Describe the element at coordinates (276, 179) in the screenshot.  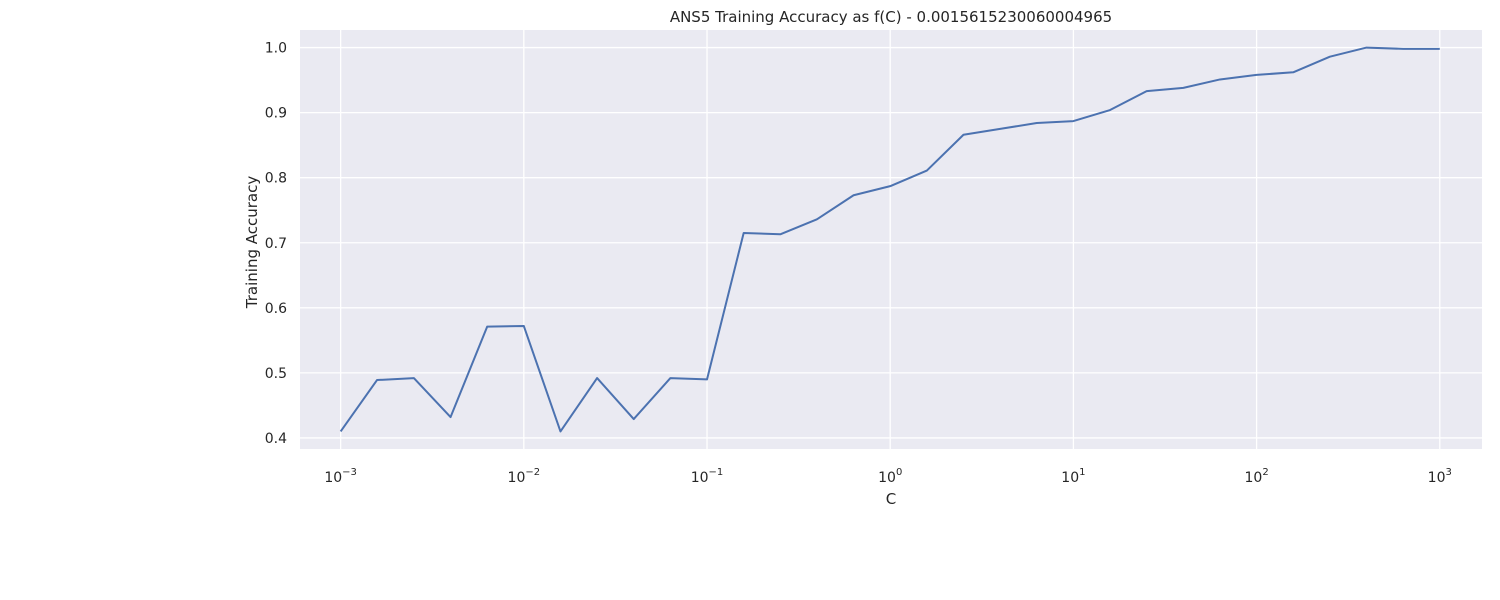
I see `y-tick-label: 0.8` at that location.